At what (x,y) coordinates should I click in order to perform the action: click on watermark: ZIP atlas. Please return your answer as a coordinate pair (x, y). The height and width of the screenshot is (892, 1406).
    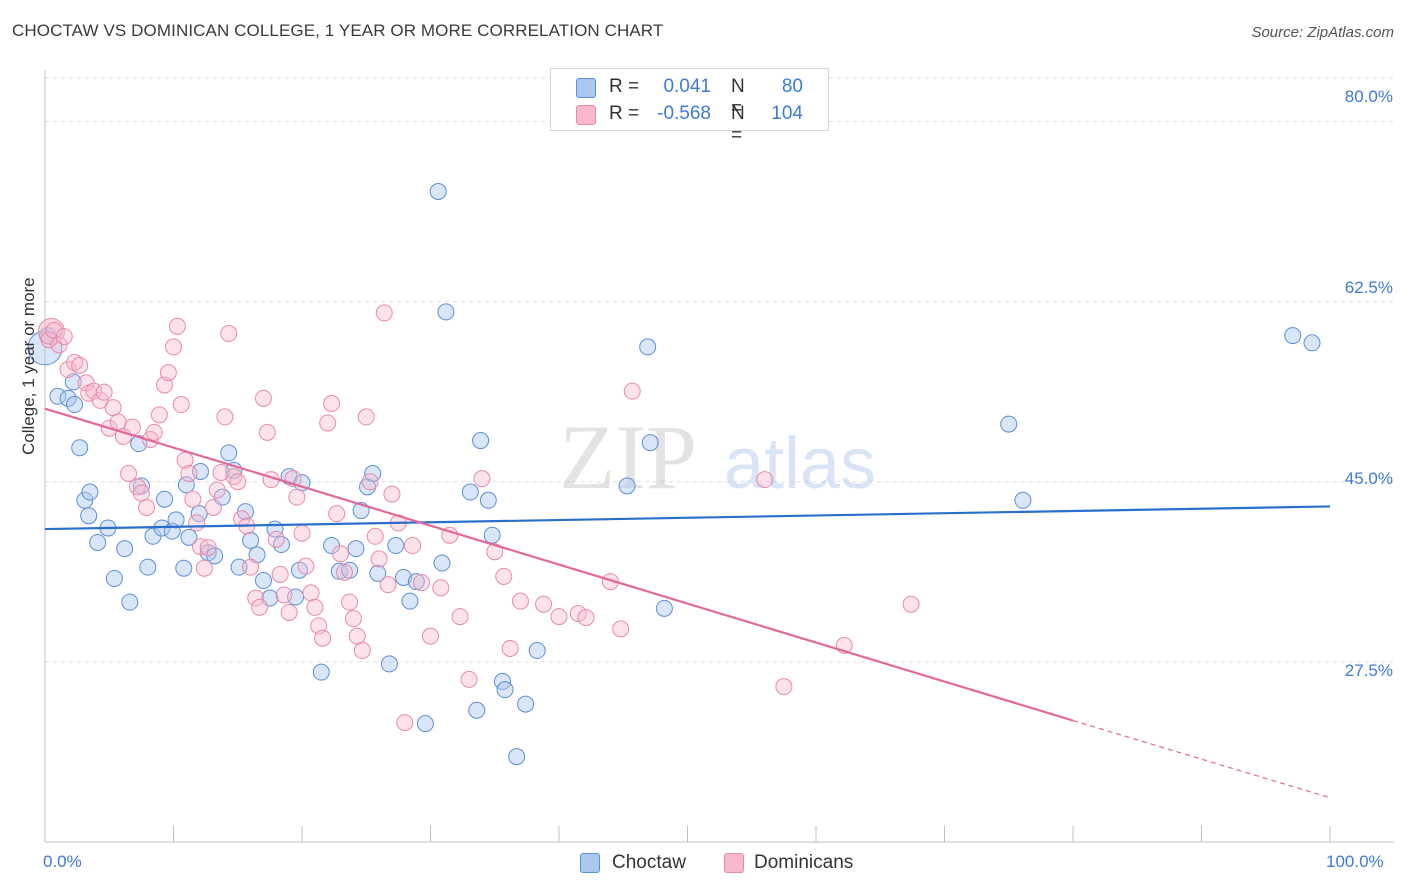
    Looking at the image, I should click on (717, 457).